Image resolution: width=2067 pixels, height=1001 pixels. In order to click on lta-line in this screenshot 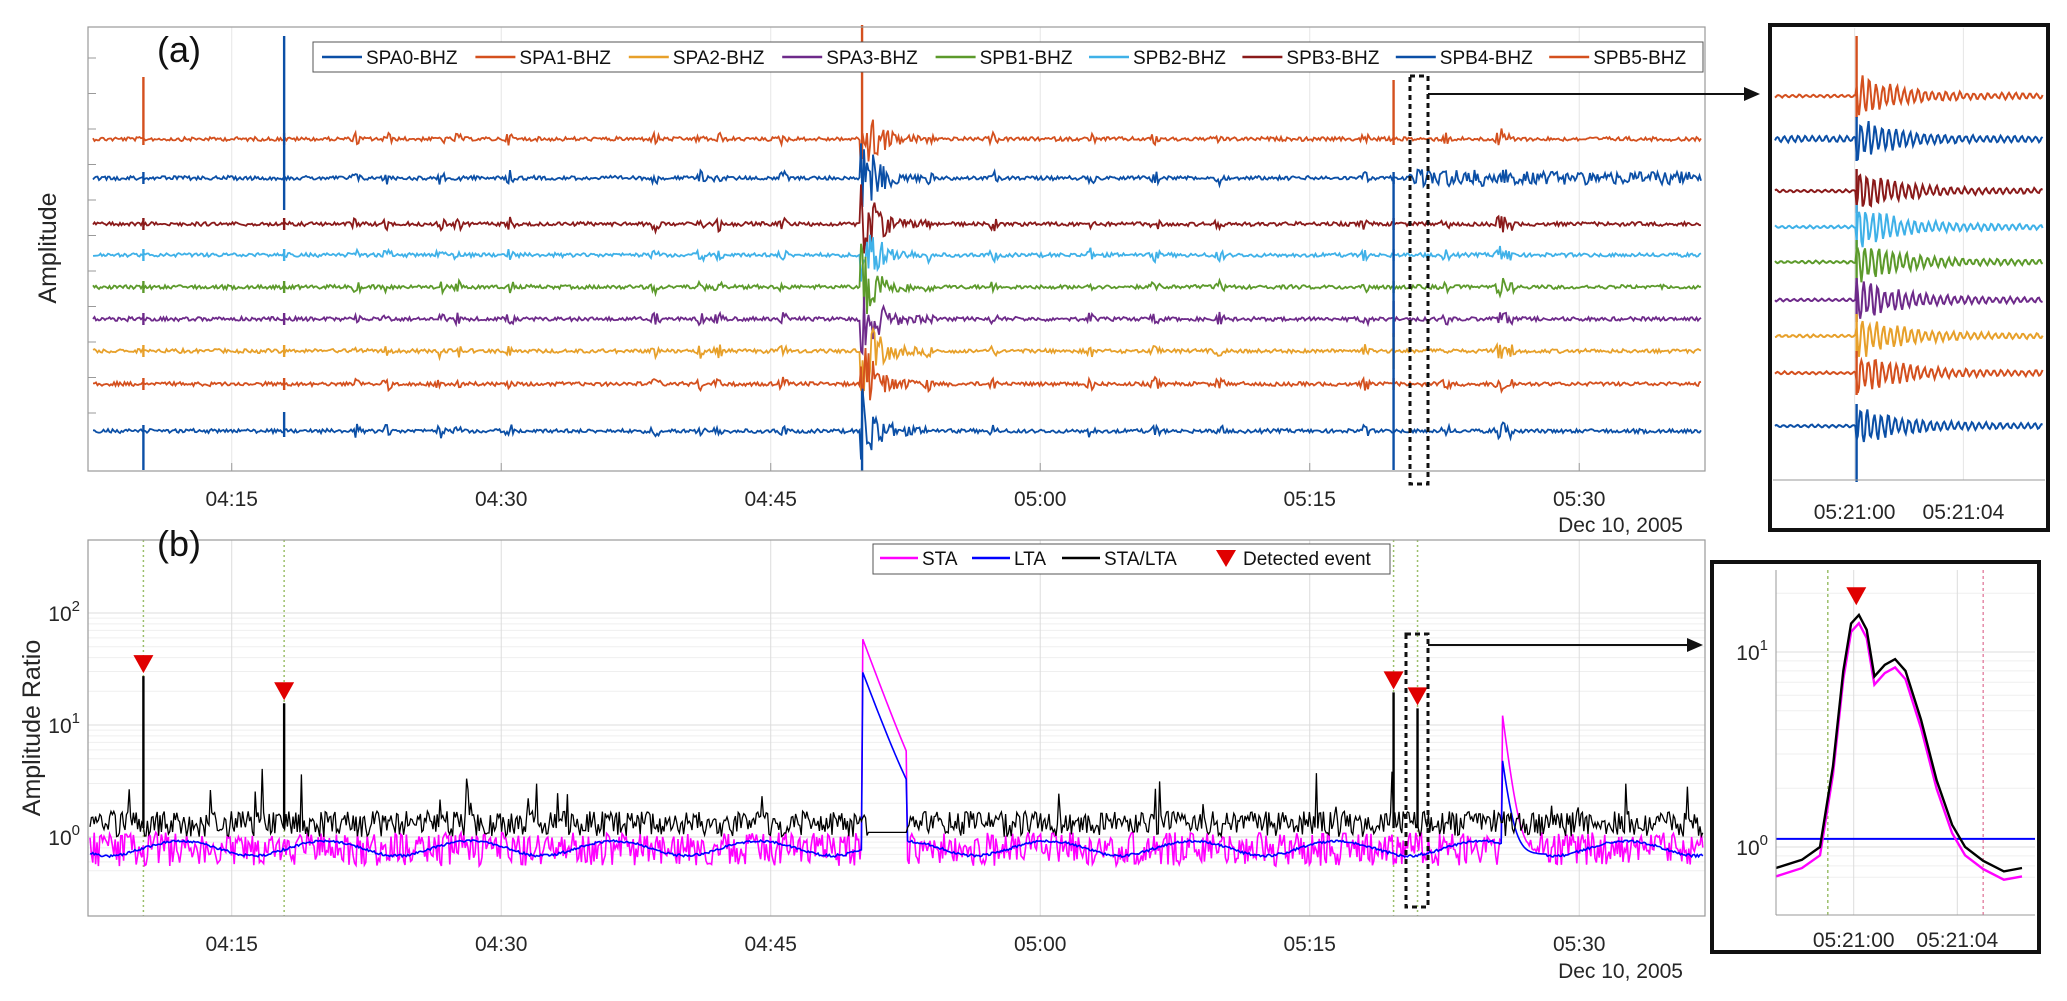, I will do `click(896, 765)`.